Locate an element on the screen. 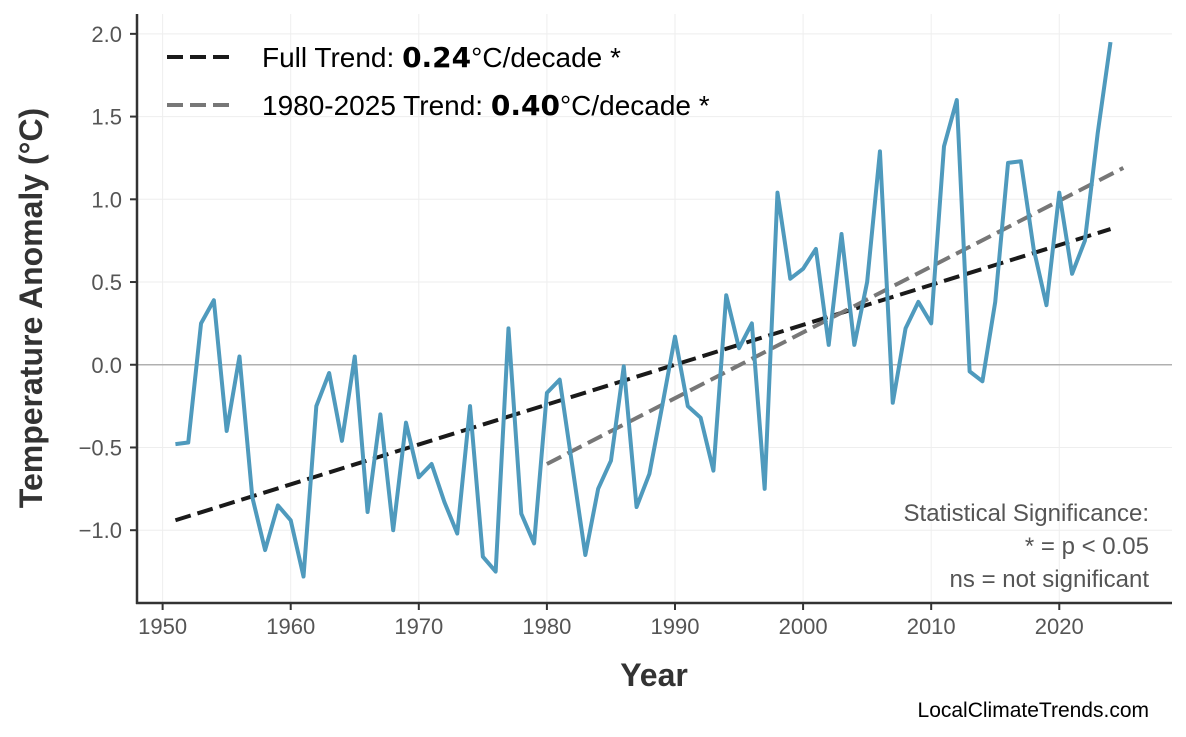 The image size is (1186, 737). y-axis-label: Temperature Anomaly (°C) is located at coordinates (31, 308).